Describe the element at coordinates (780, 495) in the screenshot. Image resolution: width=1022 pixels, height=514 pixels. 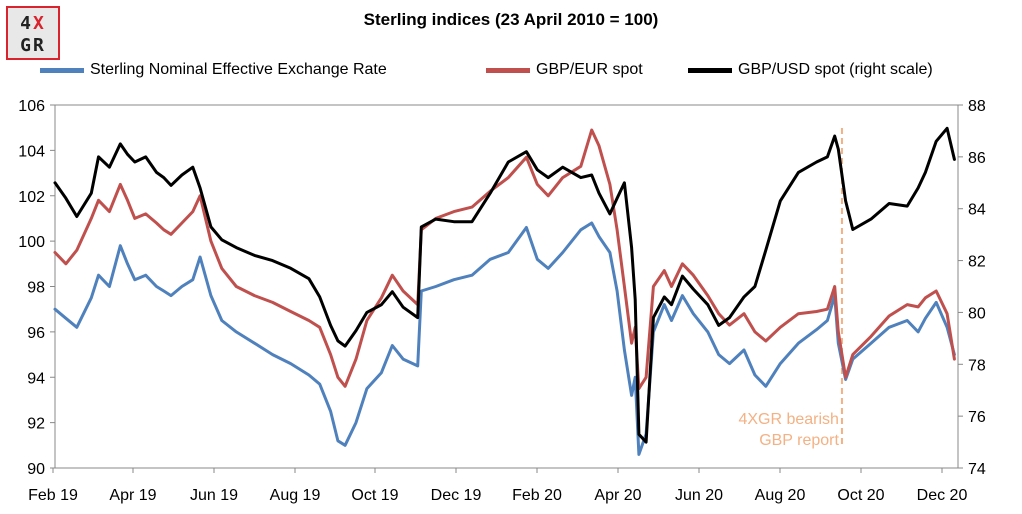
I see `x-tick-label: Aug 20` at that location.